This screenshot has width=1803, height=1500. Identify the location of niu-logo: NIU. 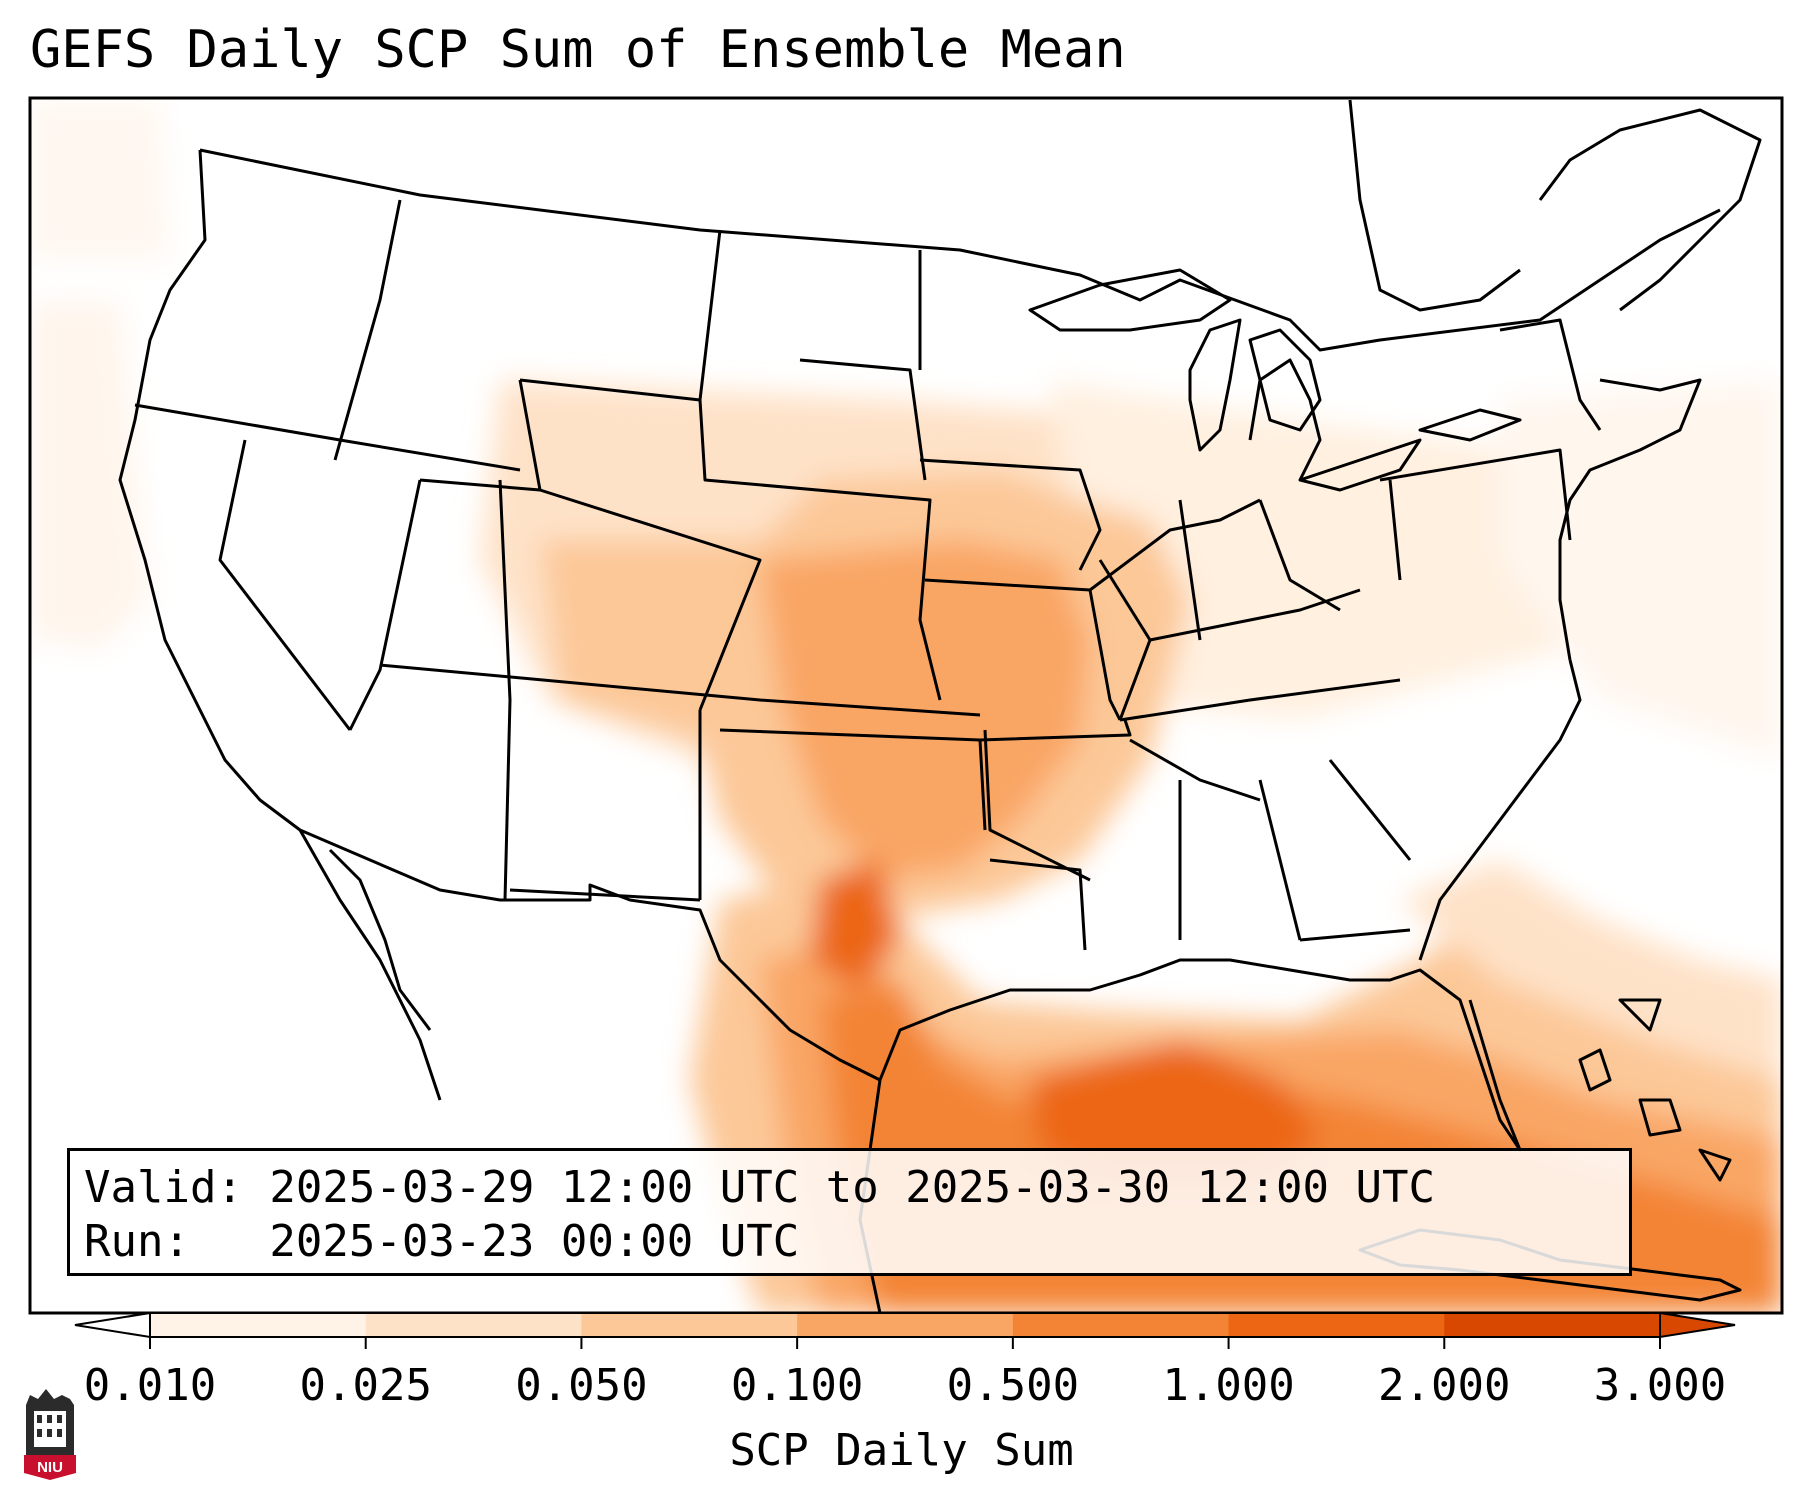
(50, 1434).